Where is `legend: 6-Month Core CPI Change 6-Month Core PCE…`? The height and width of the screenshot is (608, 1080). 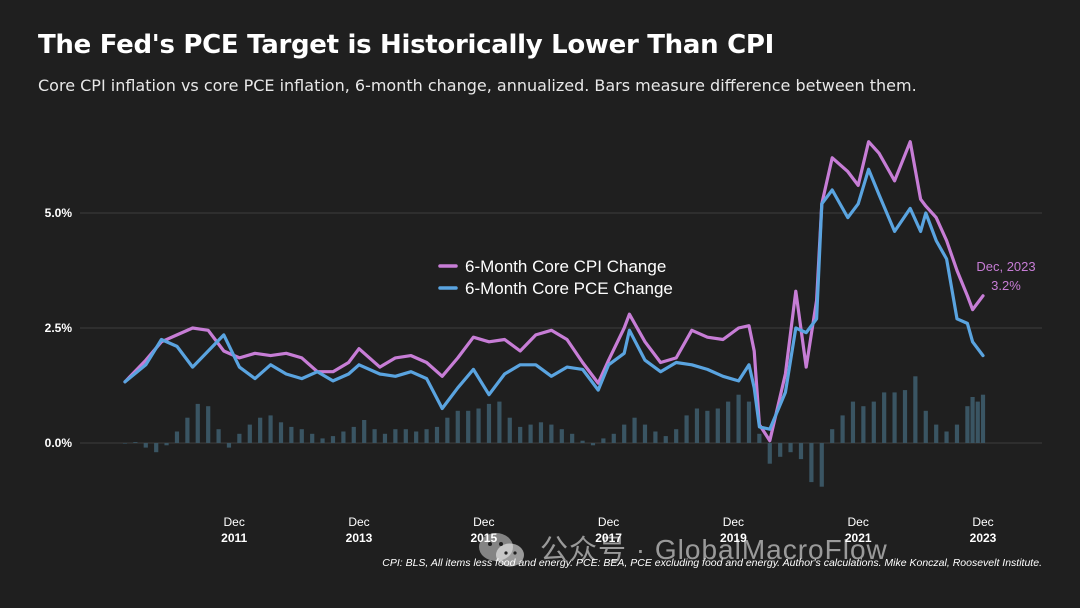
legend: 6-Month Core CPI Change 6-Month Core PCE… is located at coordinates (555, 277).